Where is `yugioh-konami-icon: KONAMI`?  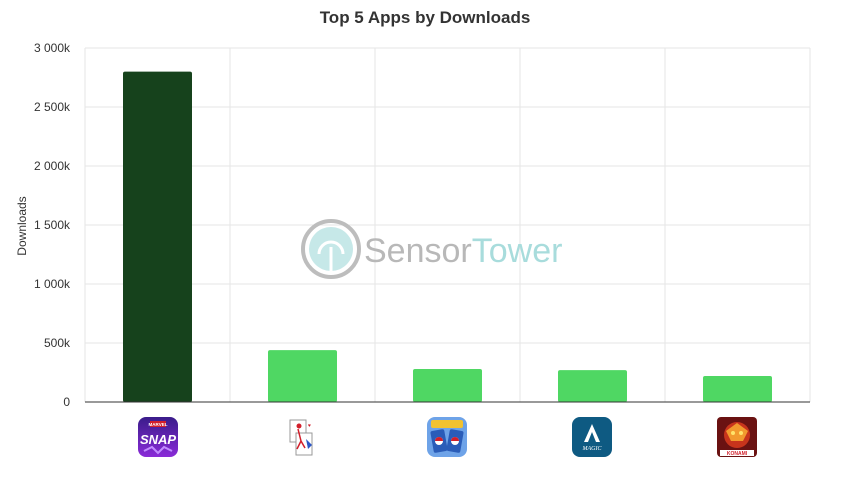
yugioh-konami-icon: KONAMI is located at coordinates (737, 437).